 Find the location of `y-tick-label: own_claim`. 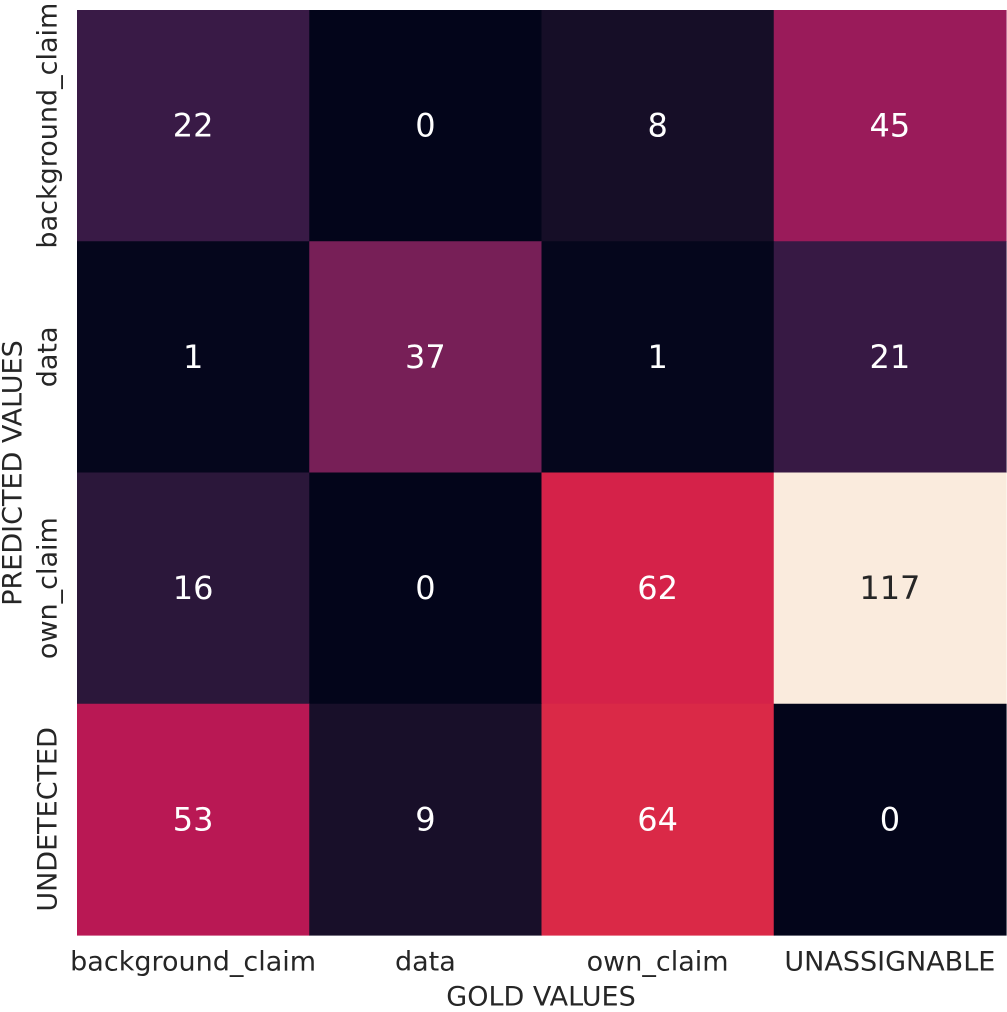

y-tick-label: own_claim is located at coordinates (48, 588).